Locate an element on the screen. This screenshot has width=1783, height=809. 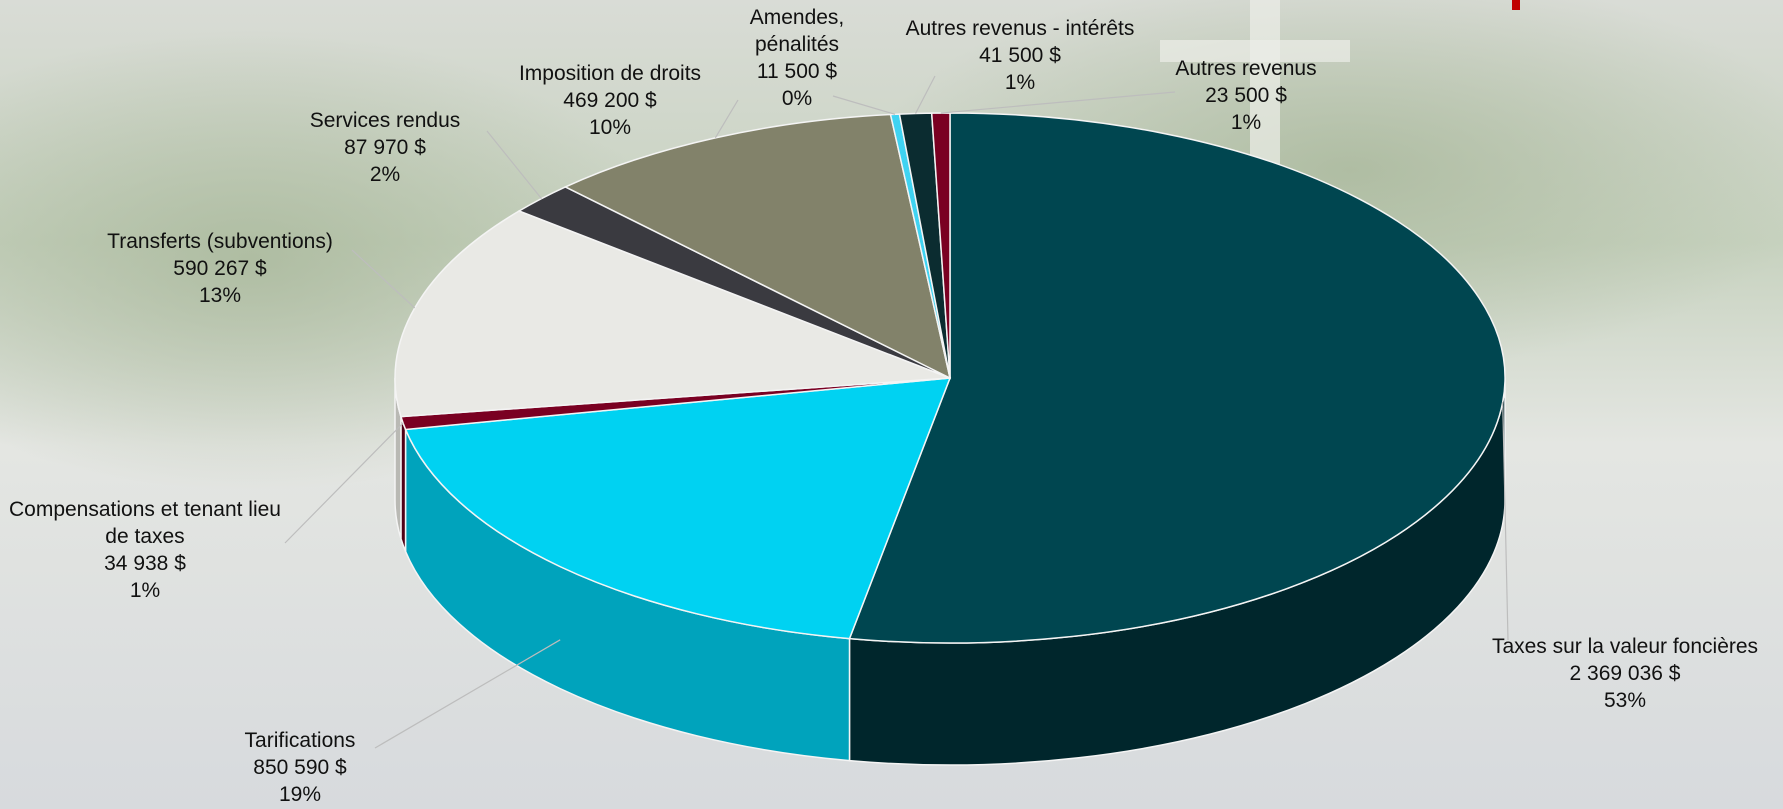
value-label: 469 200 $ is located at coordinates (610, 100).